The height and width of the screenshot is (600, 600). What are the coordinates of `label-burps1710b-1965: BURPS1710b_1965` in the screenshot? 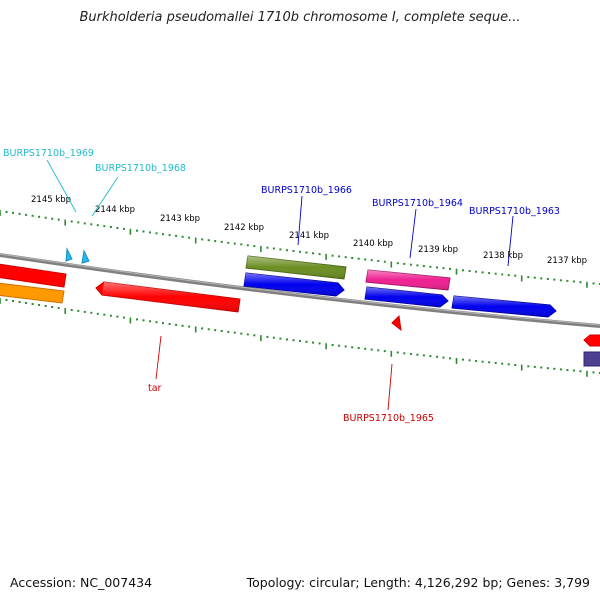 It's located at (388, 418).